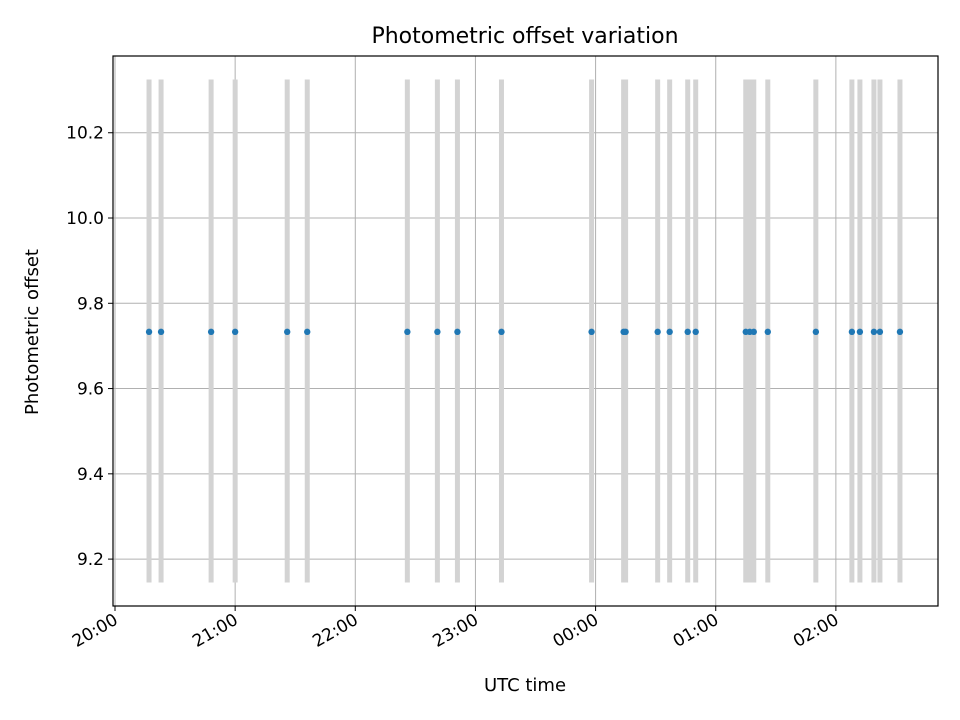 This screenshot has width=960, height=720. I want to click on y-tick-label: 9.4, so click(90, 475).